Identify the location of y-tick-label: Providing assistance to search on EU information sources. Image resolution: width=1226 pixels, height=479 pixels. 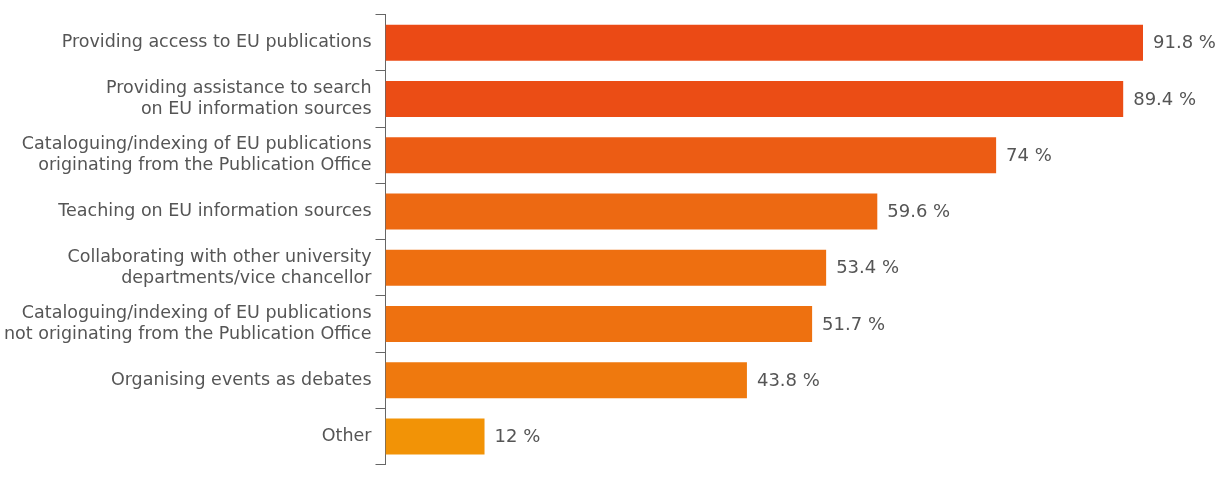
(238, 97).